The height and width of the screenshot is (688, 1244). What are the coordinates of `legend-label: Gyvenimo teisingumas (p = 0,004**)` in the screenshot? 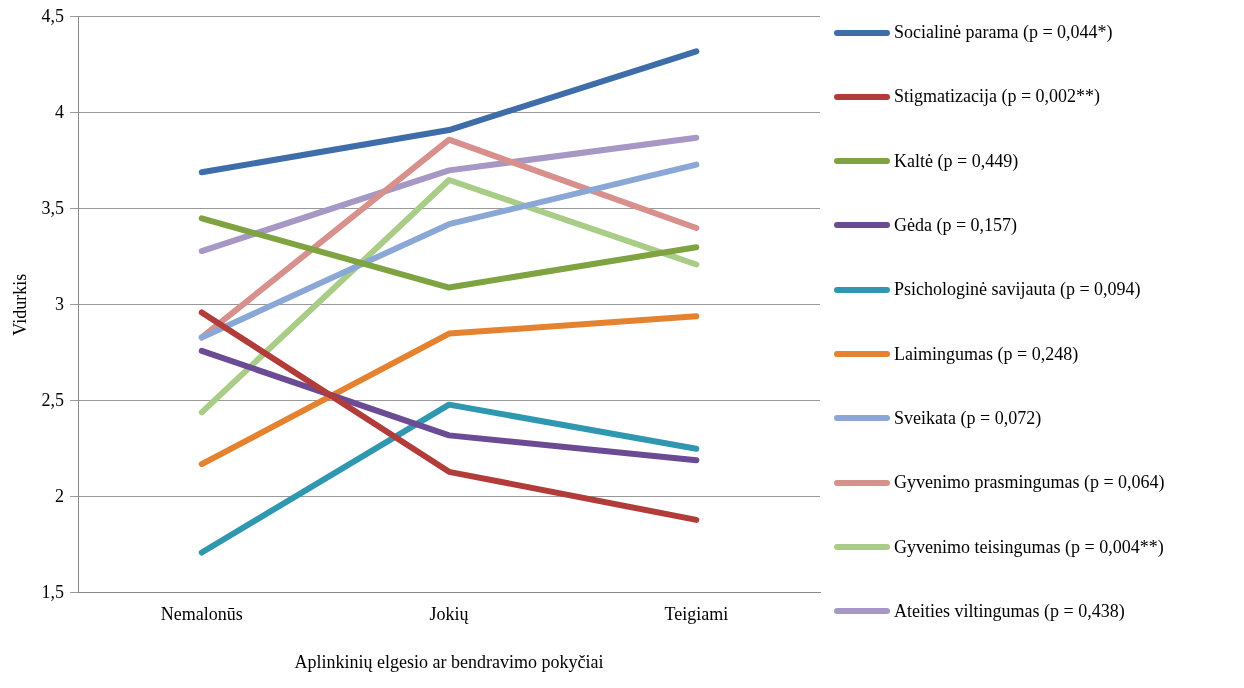 It's located at (1029, 547).